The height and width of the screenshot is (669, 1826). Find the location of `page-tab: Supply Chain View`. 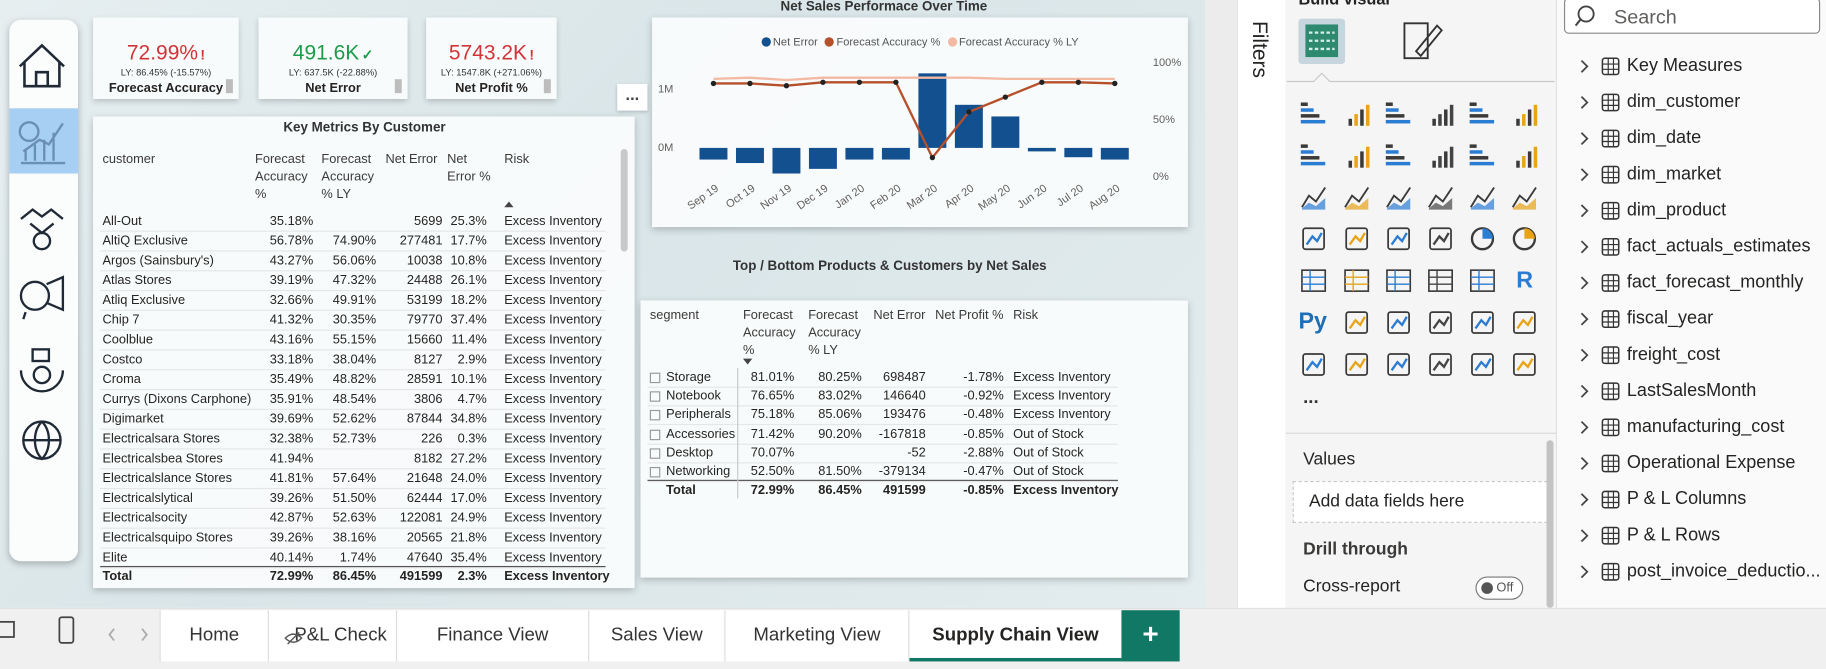

page-tab: Supply Chain View is located at coordinates (1015, 636).